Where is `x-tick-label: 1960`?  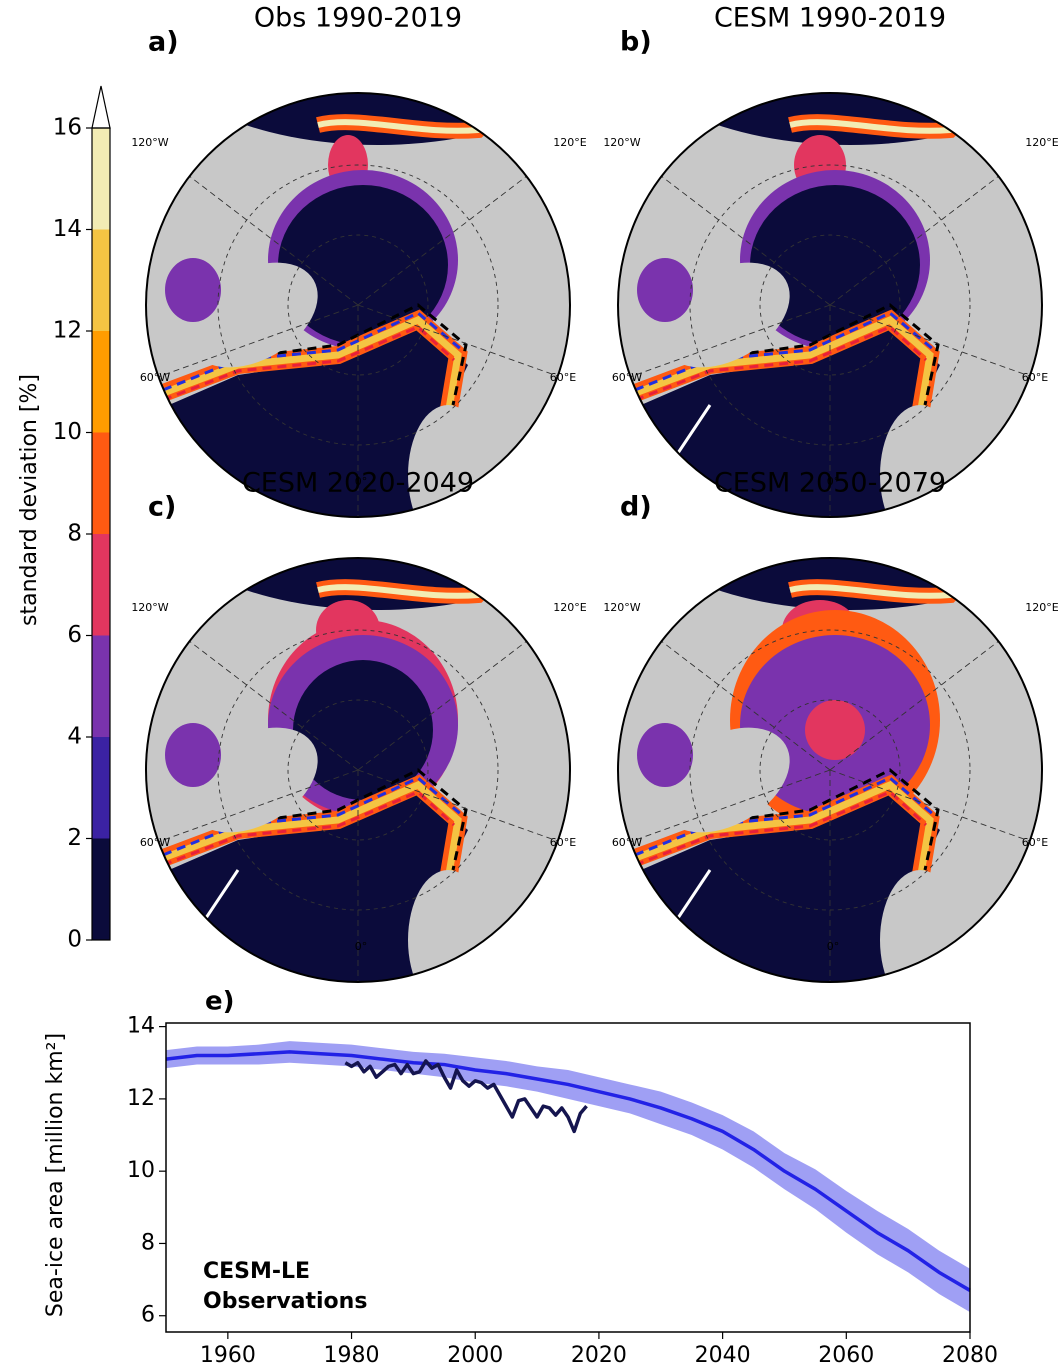
x-tick-label: 1960 is located at coordinates (228, 1355).